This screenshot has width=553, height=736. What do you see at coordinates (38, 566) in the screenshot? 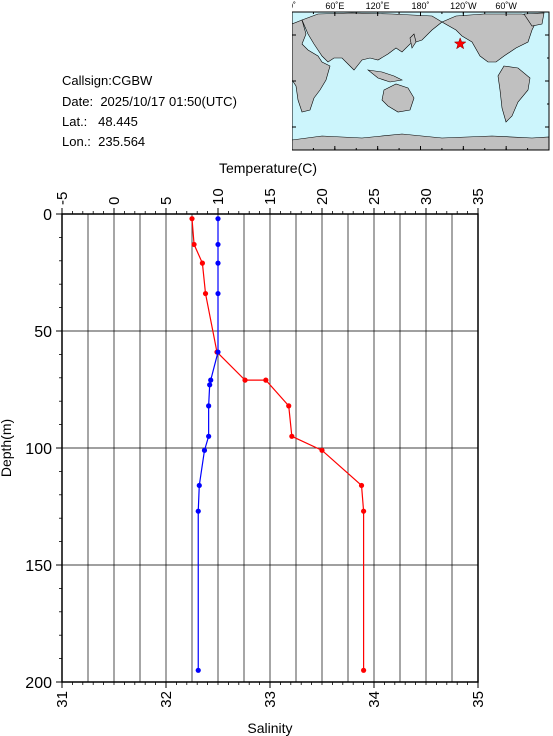
I see `depth-tick-label: 150` at bounding box center [38, 566].